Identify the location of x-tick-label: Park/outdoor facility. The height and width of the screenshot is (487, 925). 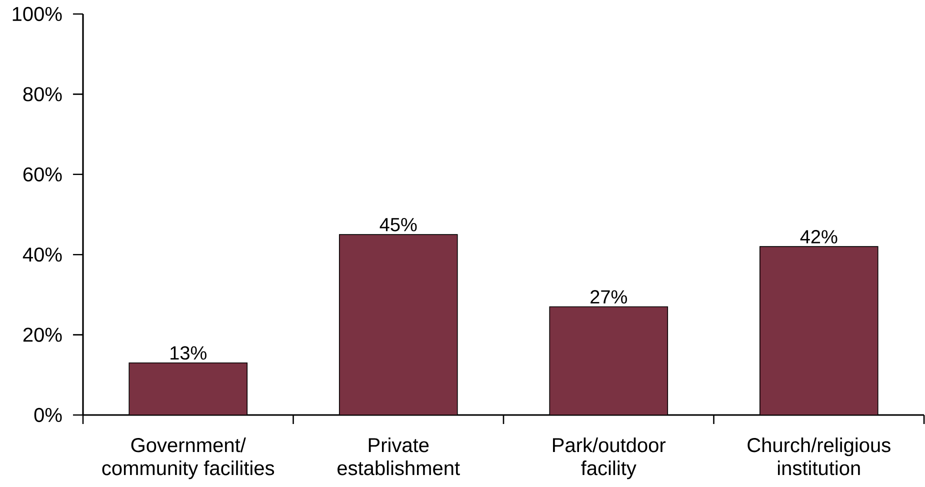
(609, 459).